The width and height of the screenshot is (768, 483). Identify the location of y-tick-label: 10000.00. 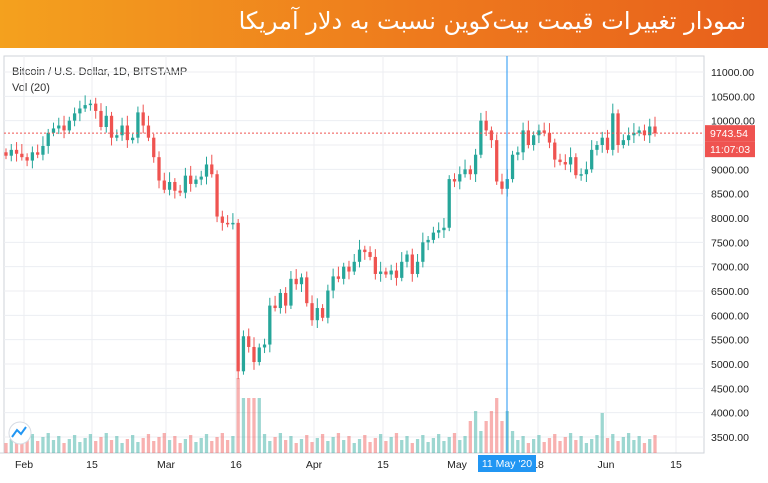
(733, 122).